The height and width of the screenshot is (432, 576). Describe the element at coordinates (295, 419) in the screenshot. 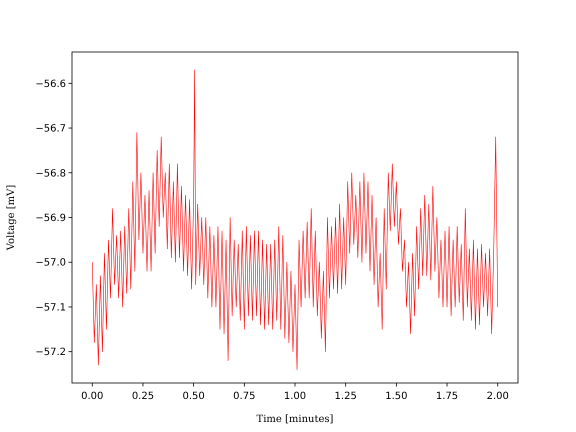

I see `x-axis-title: Time [minutes]` at that location.